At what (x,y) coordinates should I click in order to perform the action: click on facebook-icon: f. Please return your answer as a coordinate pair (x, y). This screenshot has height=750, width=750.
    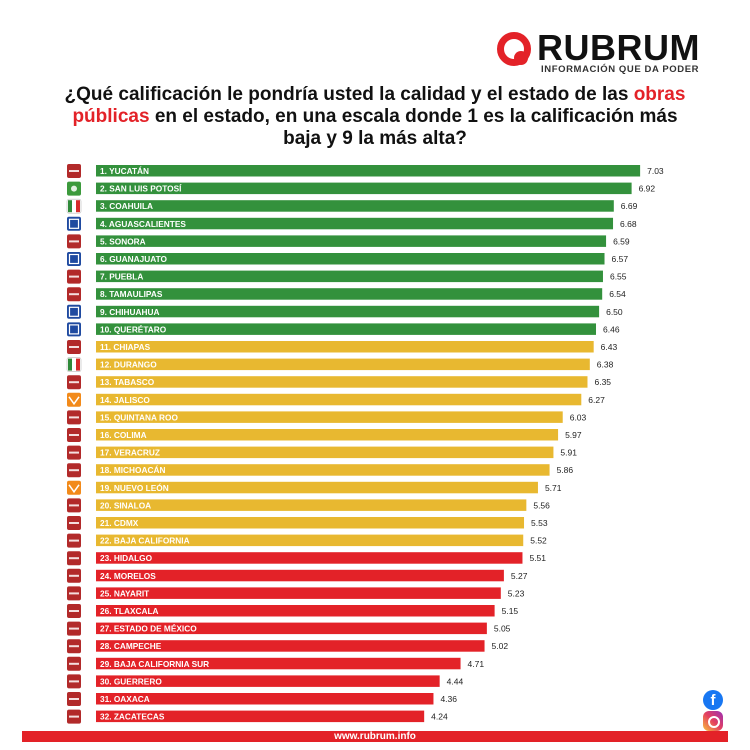
    Looking at the image, I should click on (713, 700).